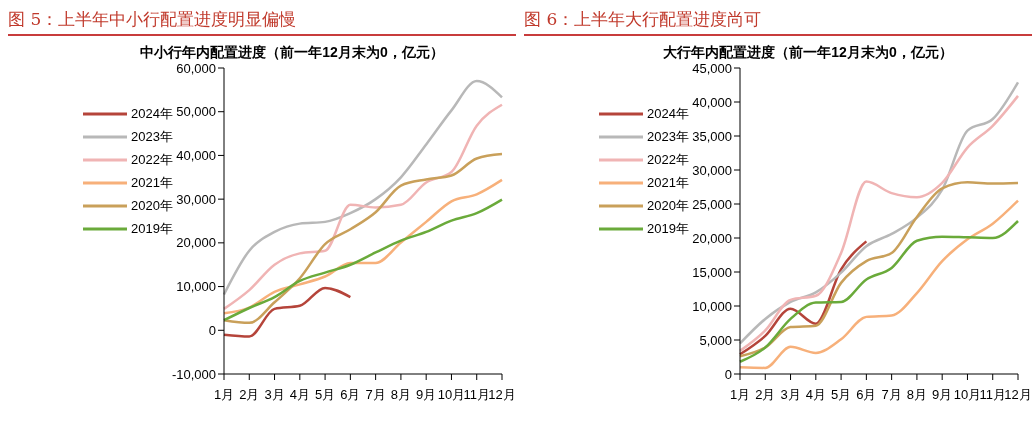 This screenshot has width=1032, height=437. What do you see at coordinates (262, 22) in the screenshot?
I see `chart-title: 图 5：上半年中小行配置进度明显偏慢` at bounding box center [262, 22].